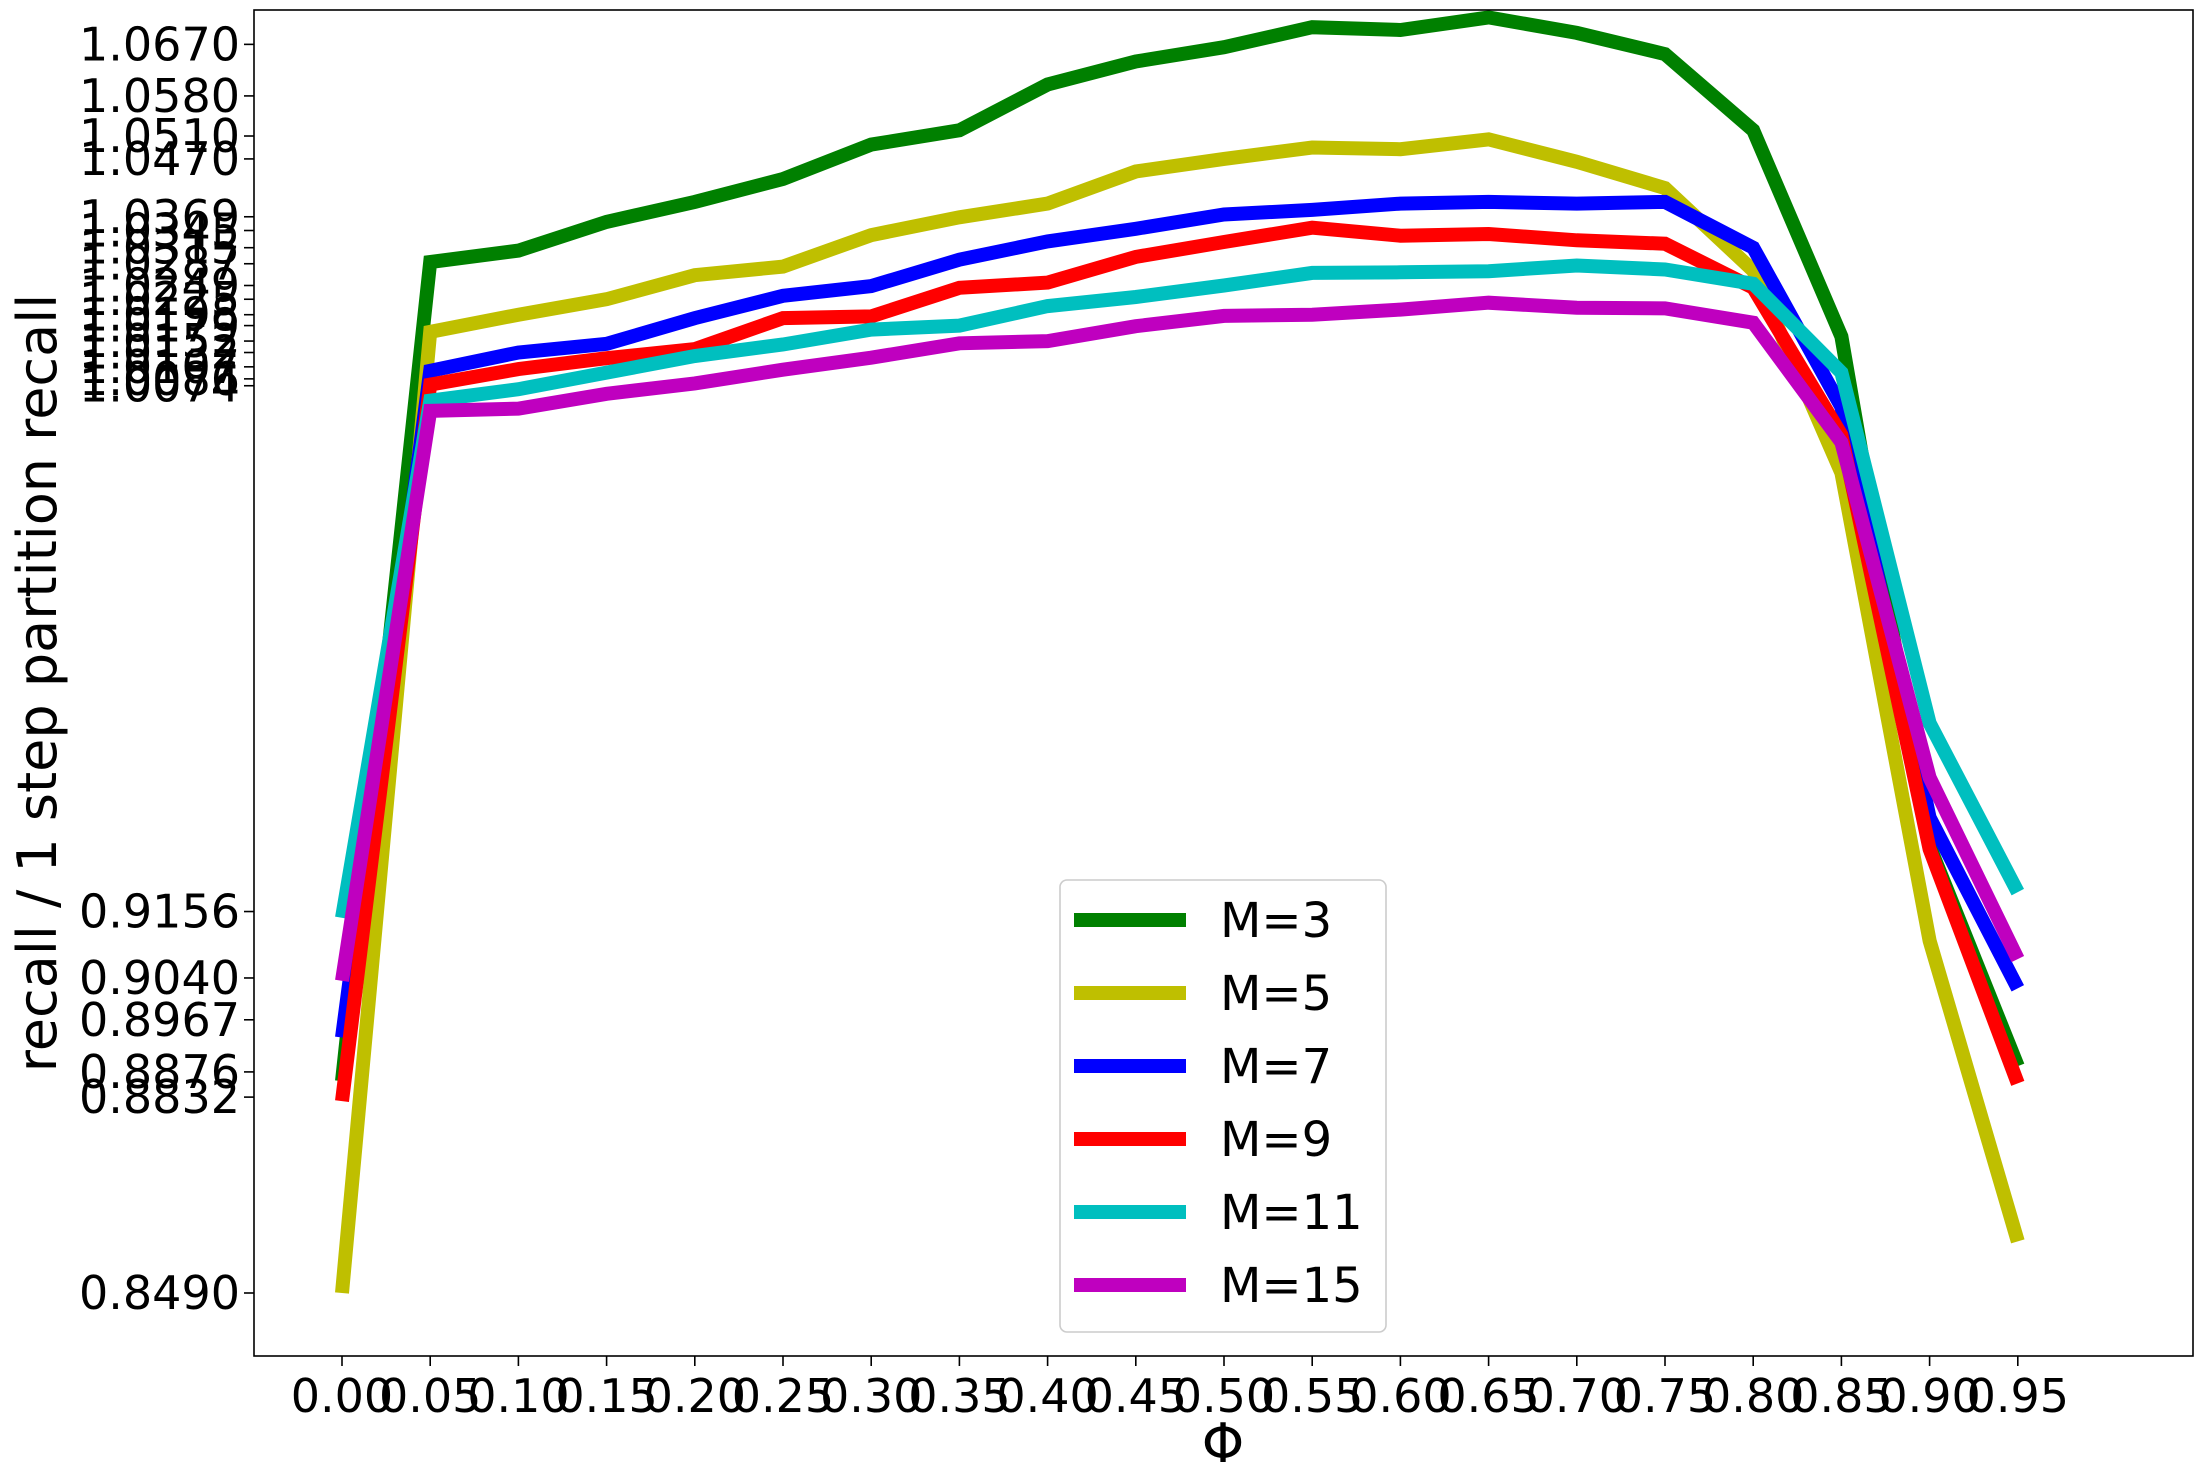 This screenshot has height=1484, width=2201. Describe the element at coordinates (1577, 1396) in the screenshot. I see `x-tick-label: 0.70` at that location.